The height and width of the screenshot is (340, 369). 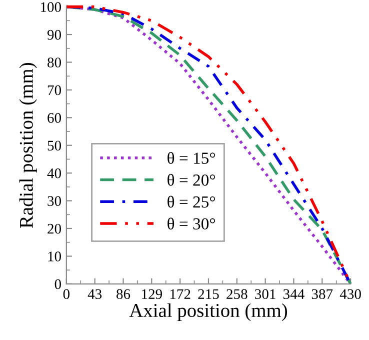 What do you see at coordinates (192, 180) in the screenshot?
I see `legend-label: θ = 20°` at bounding box center [192, 180].